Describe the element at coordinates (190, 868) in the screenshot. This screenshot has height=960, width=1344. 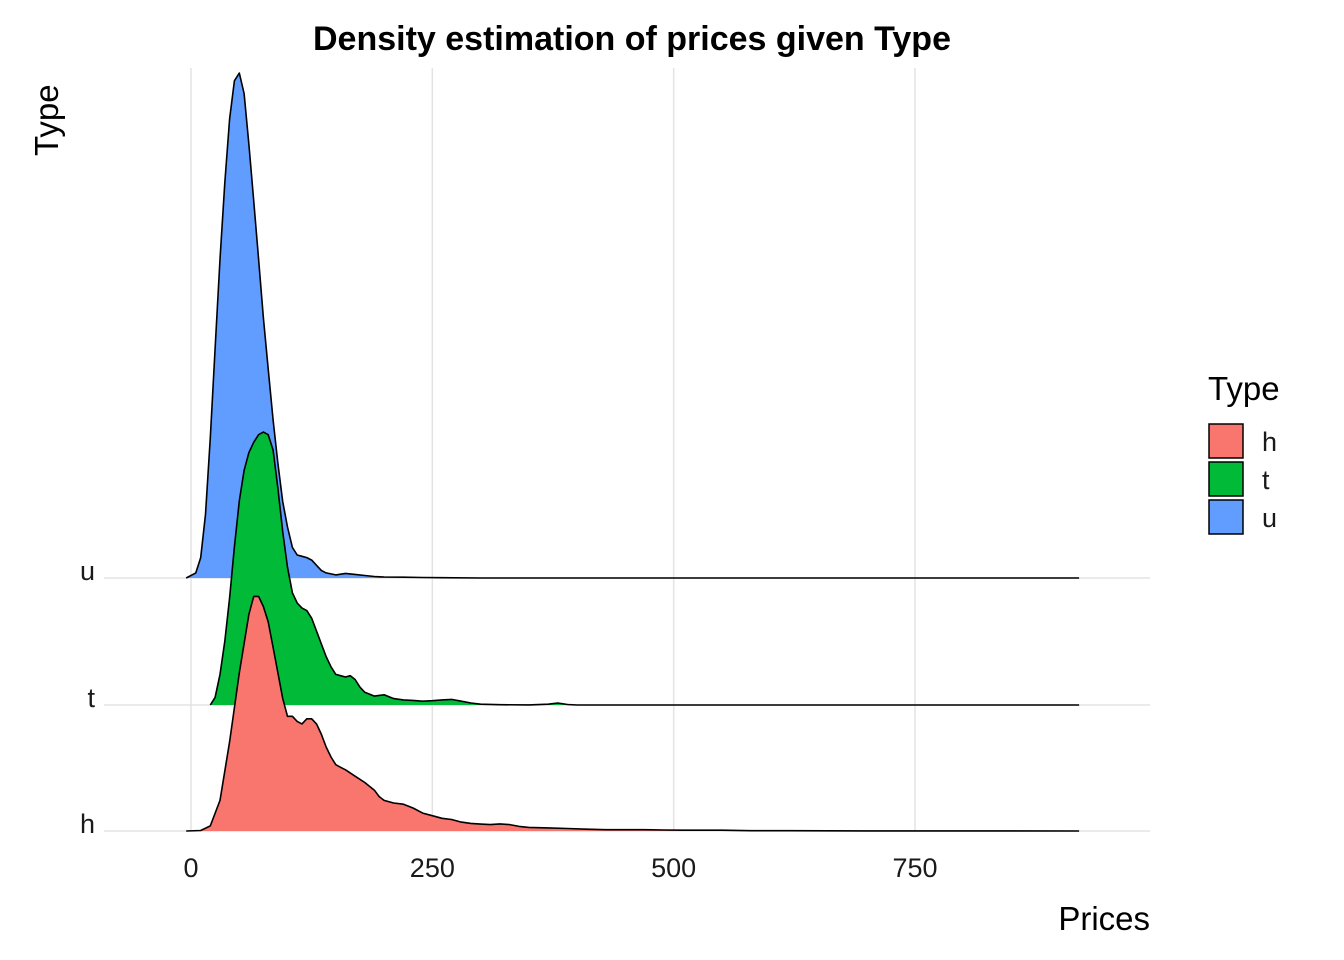
I see `x-tick-label: 0` at that location.